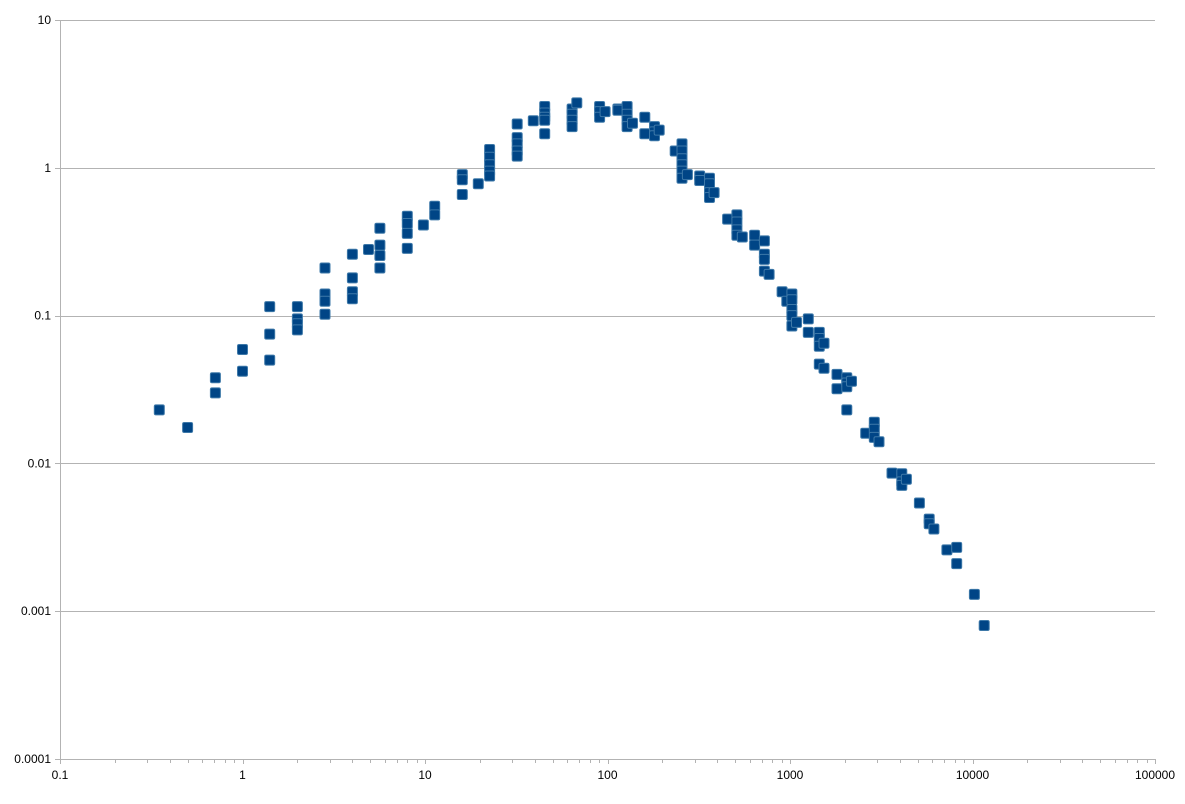 Image resolution: width=1185 pixels, height=804 pixels. I want to click on x-axis-tick-labels: 0.1 1 10 100 1000 10000 100000, so click(614, 775).